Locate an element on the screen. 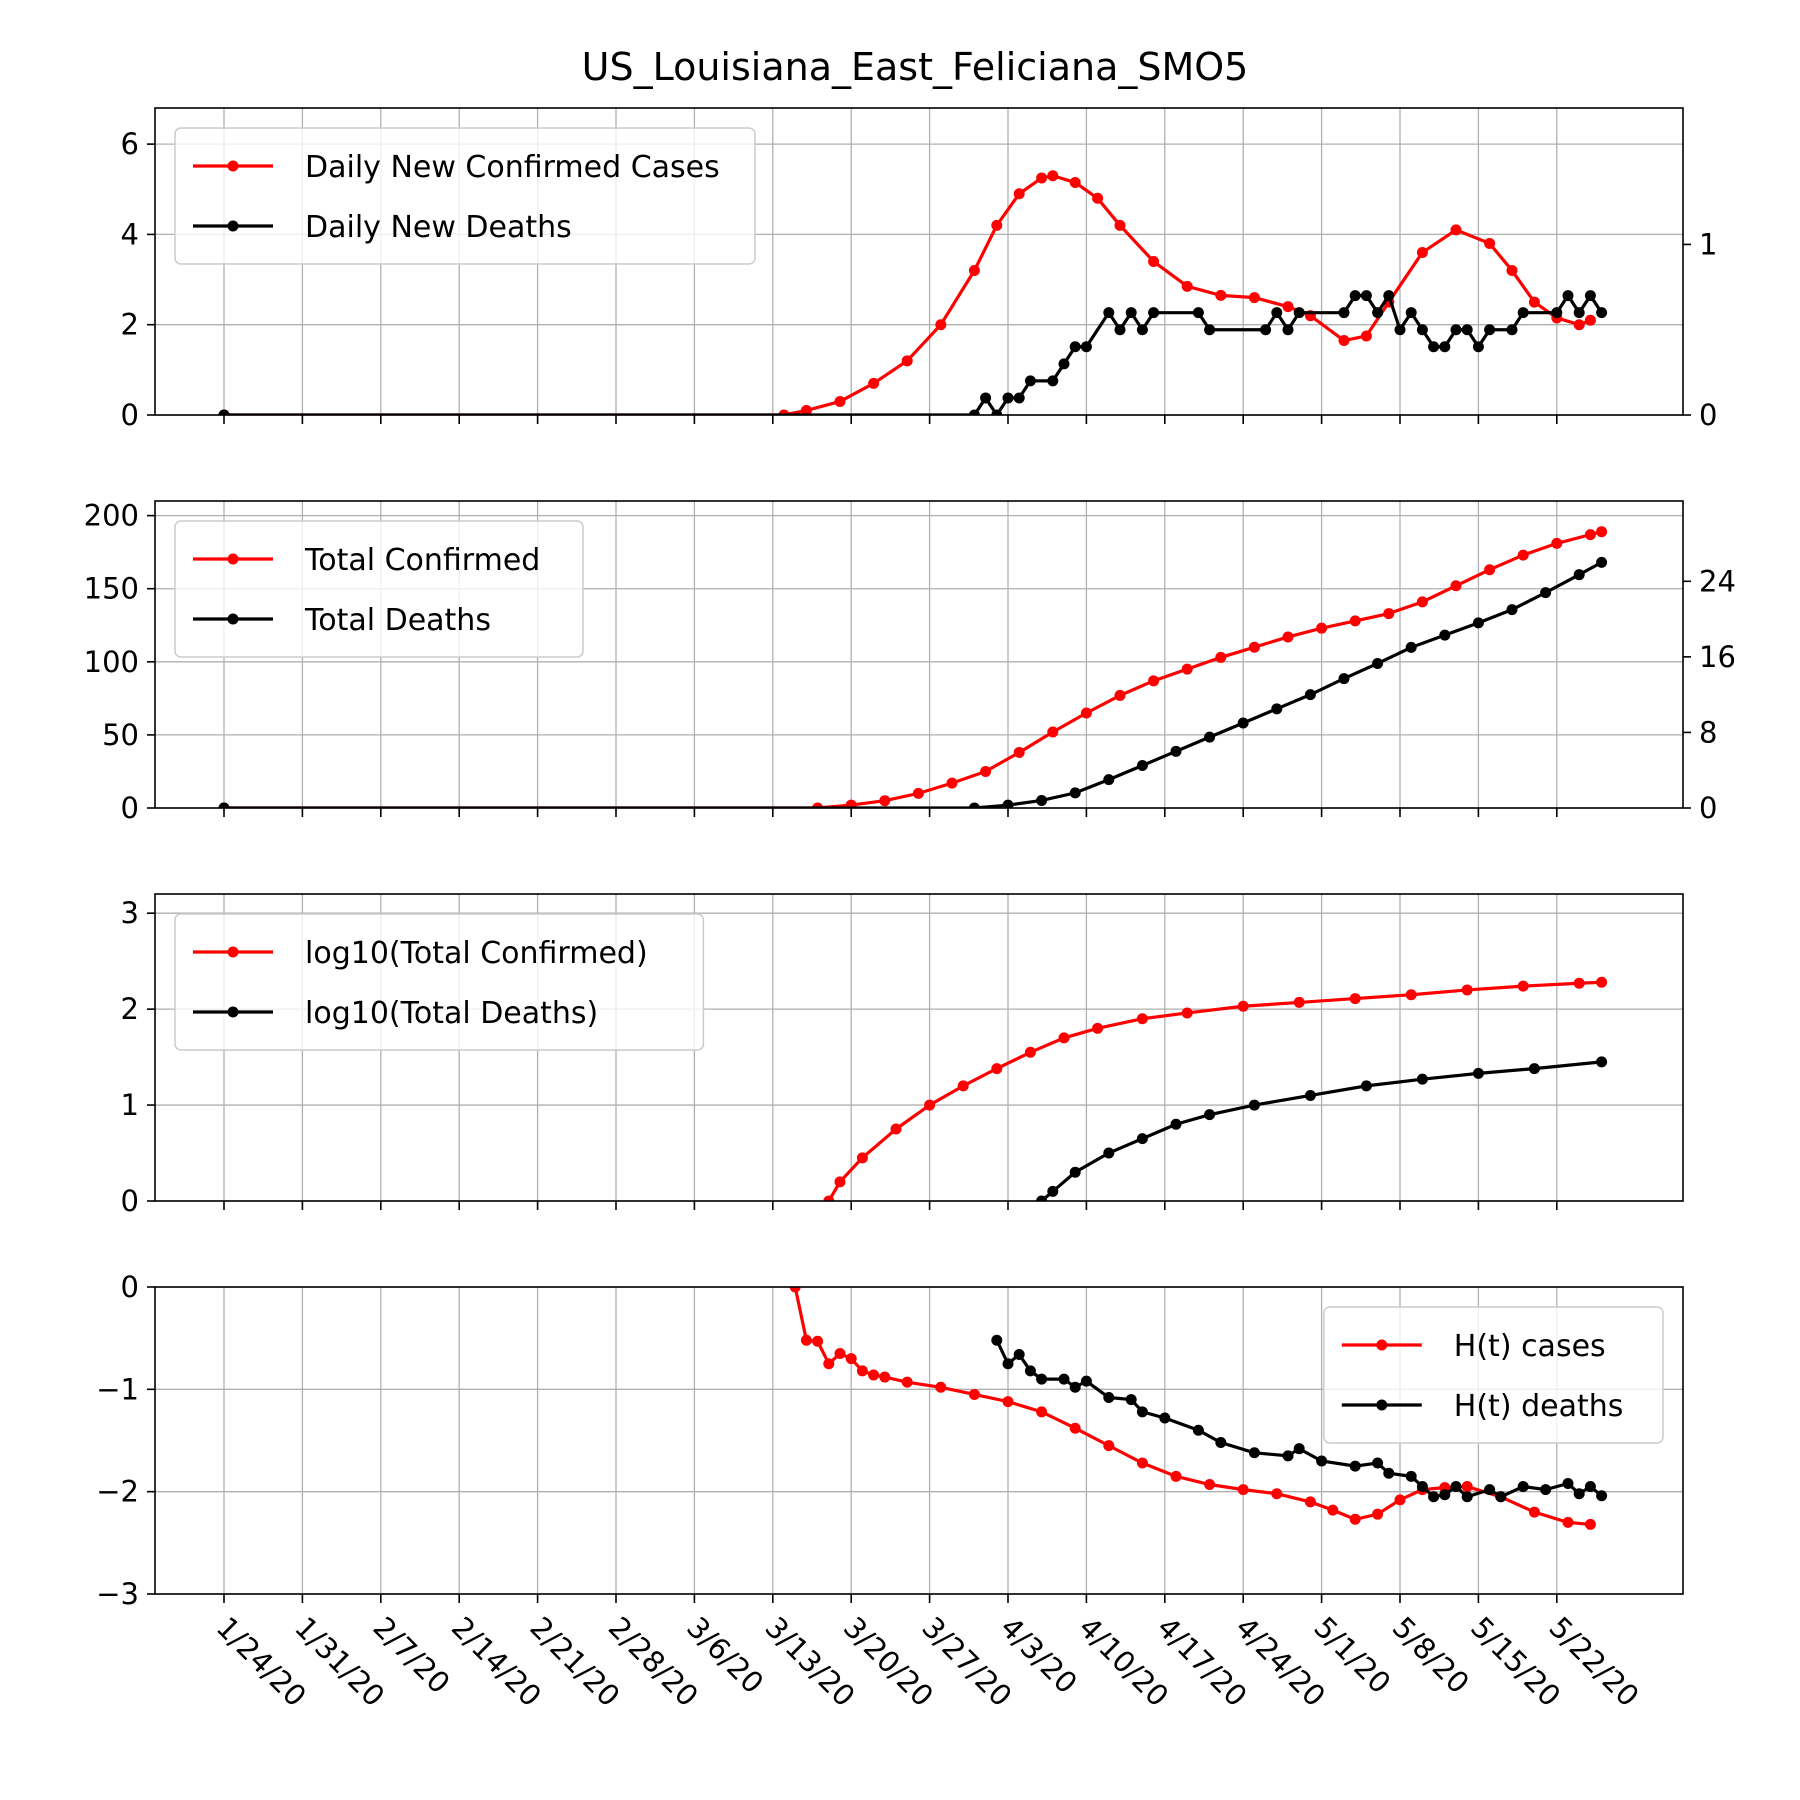 Image resolution: width=1800 pixels, height=1800 pixels. x-tick-label: 5/8/20 is located at coordinates (1431, 1655).